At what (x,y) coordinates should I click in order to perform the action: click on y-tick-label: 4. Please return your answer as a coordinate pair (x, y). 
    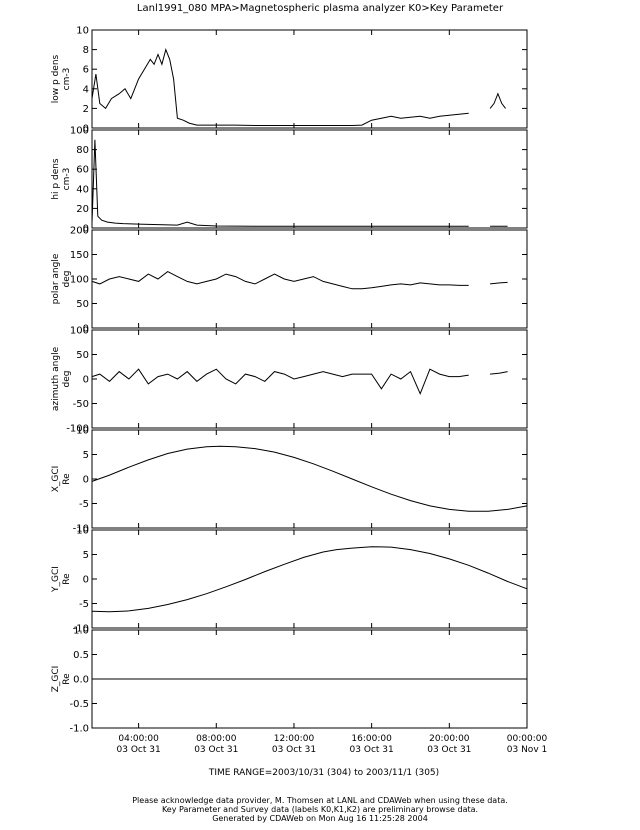
    Looking at the image, I should click on (86, 89).